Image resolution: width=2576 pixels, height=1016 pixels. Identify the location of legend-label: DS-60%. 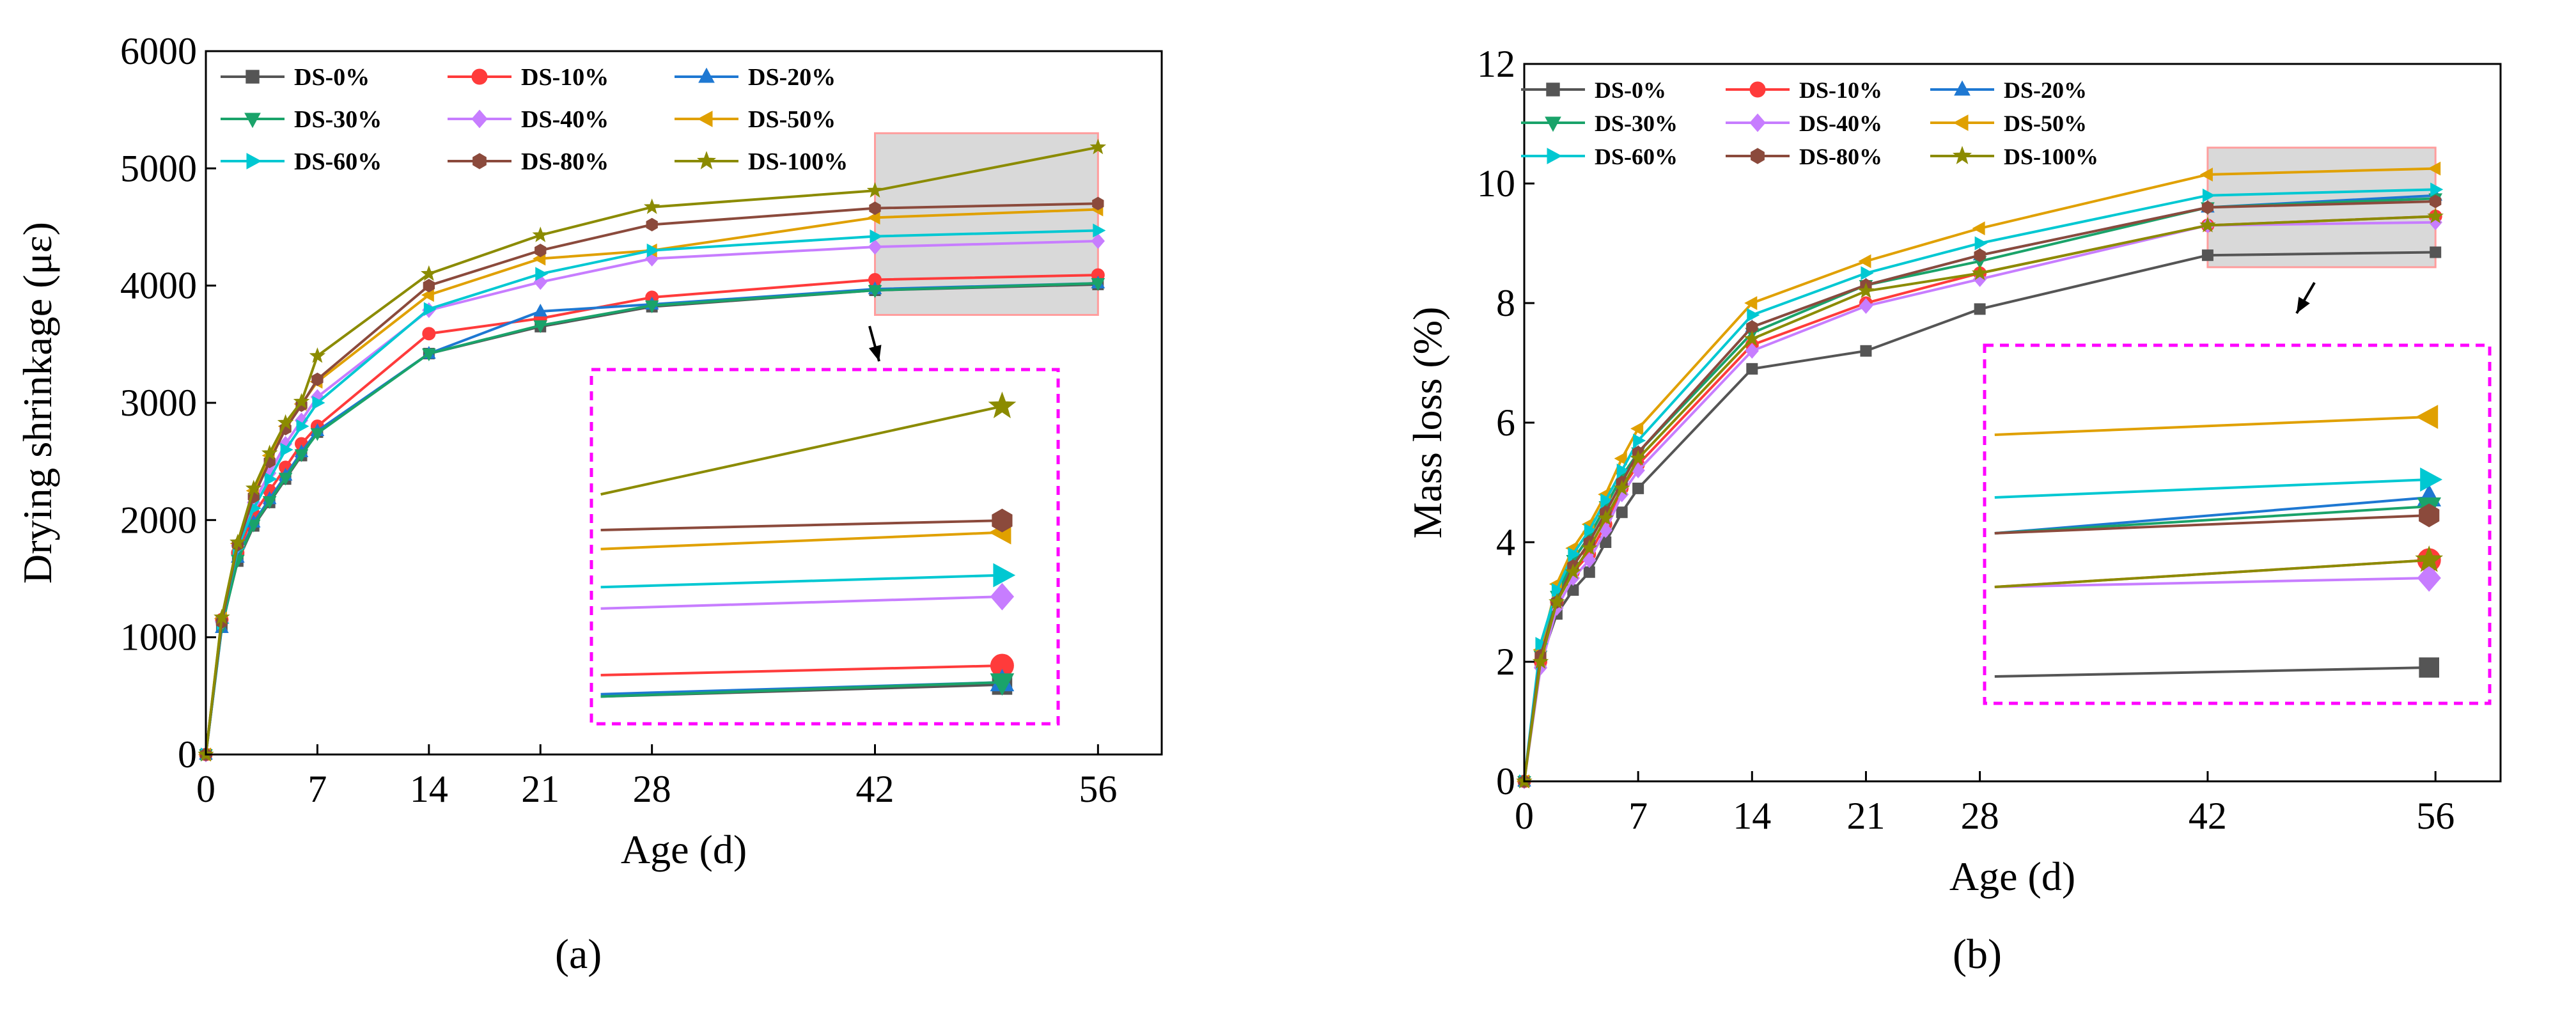
(1636, 156).